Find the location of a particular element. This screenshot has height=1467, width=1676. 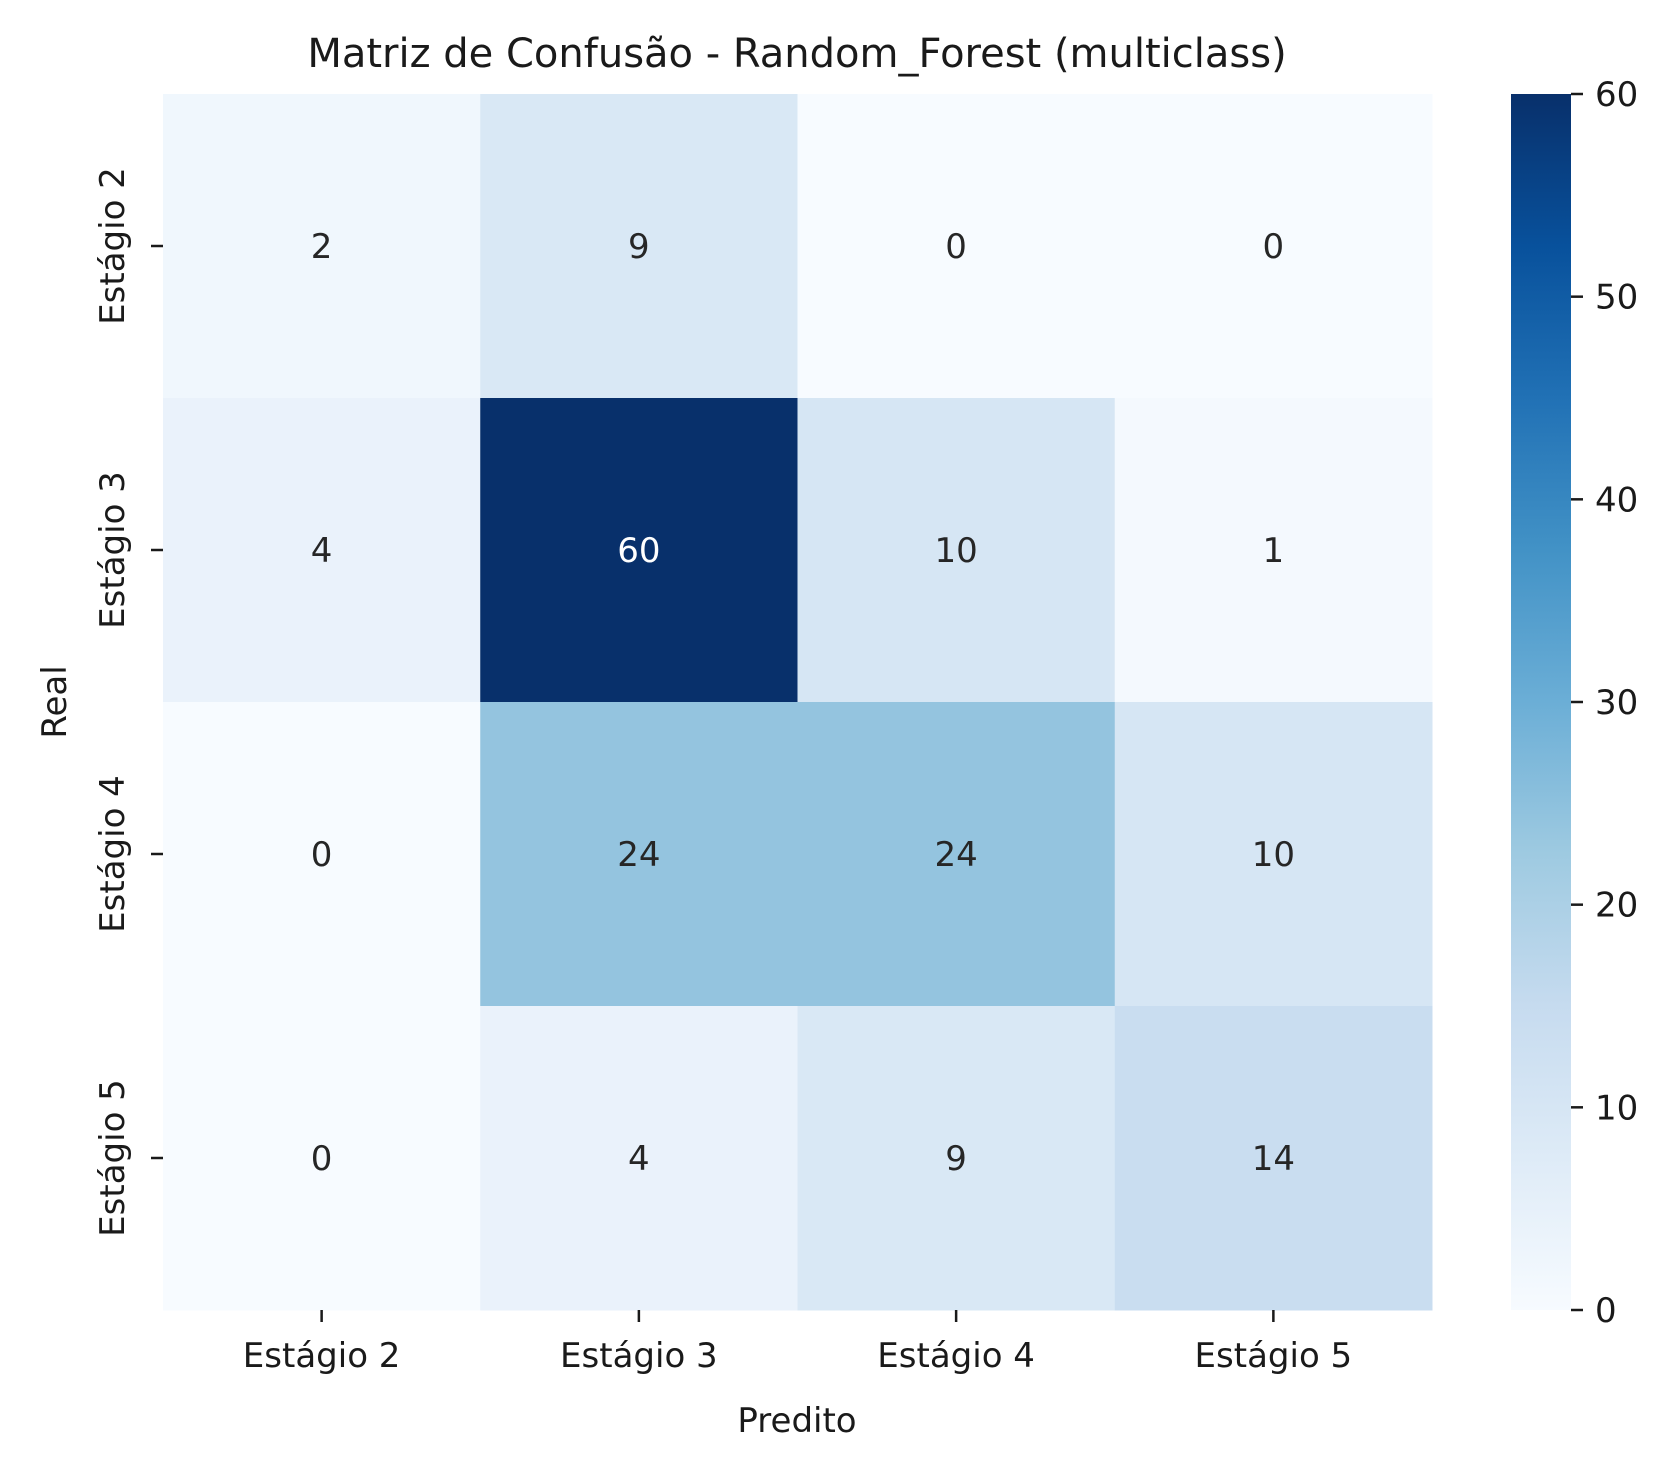

x-axis-label: Predito is located at coordinates (796, 1421).